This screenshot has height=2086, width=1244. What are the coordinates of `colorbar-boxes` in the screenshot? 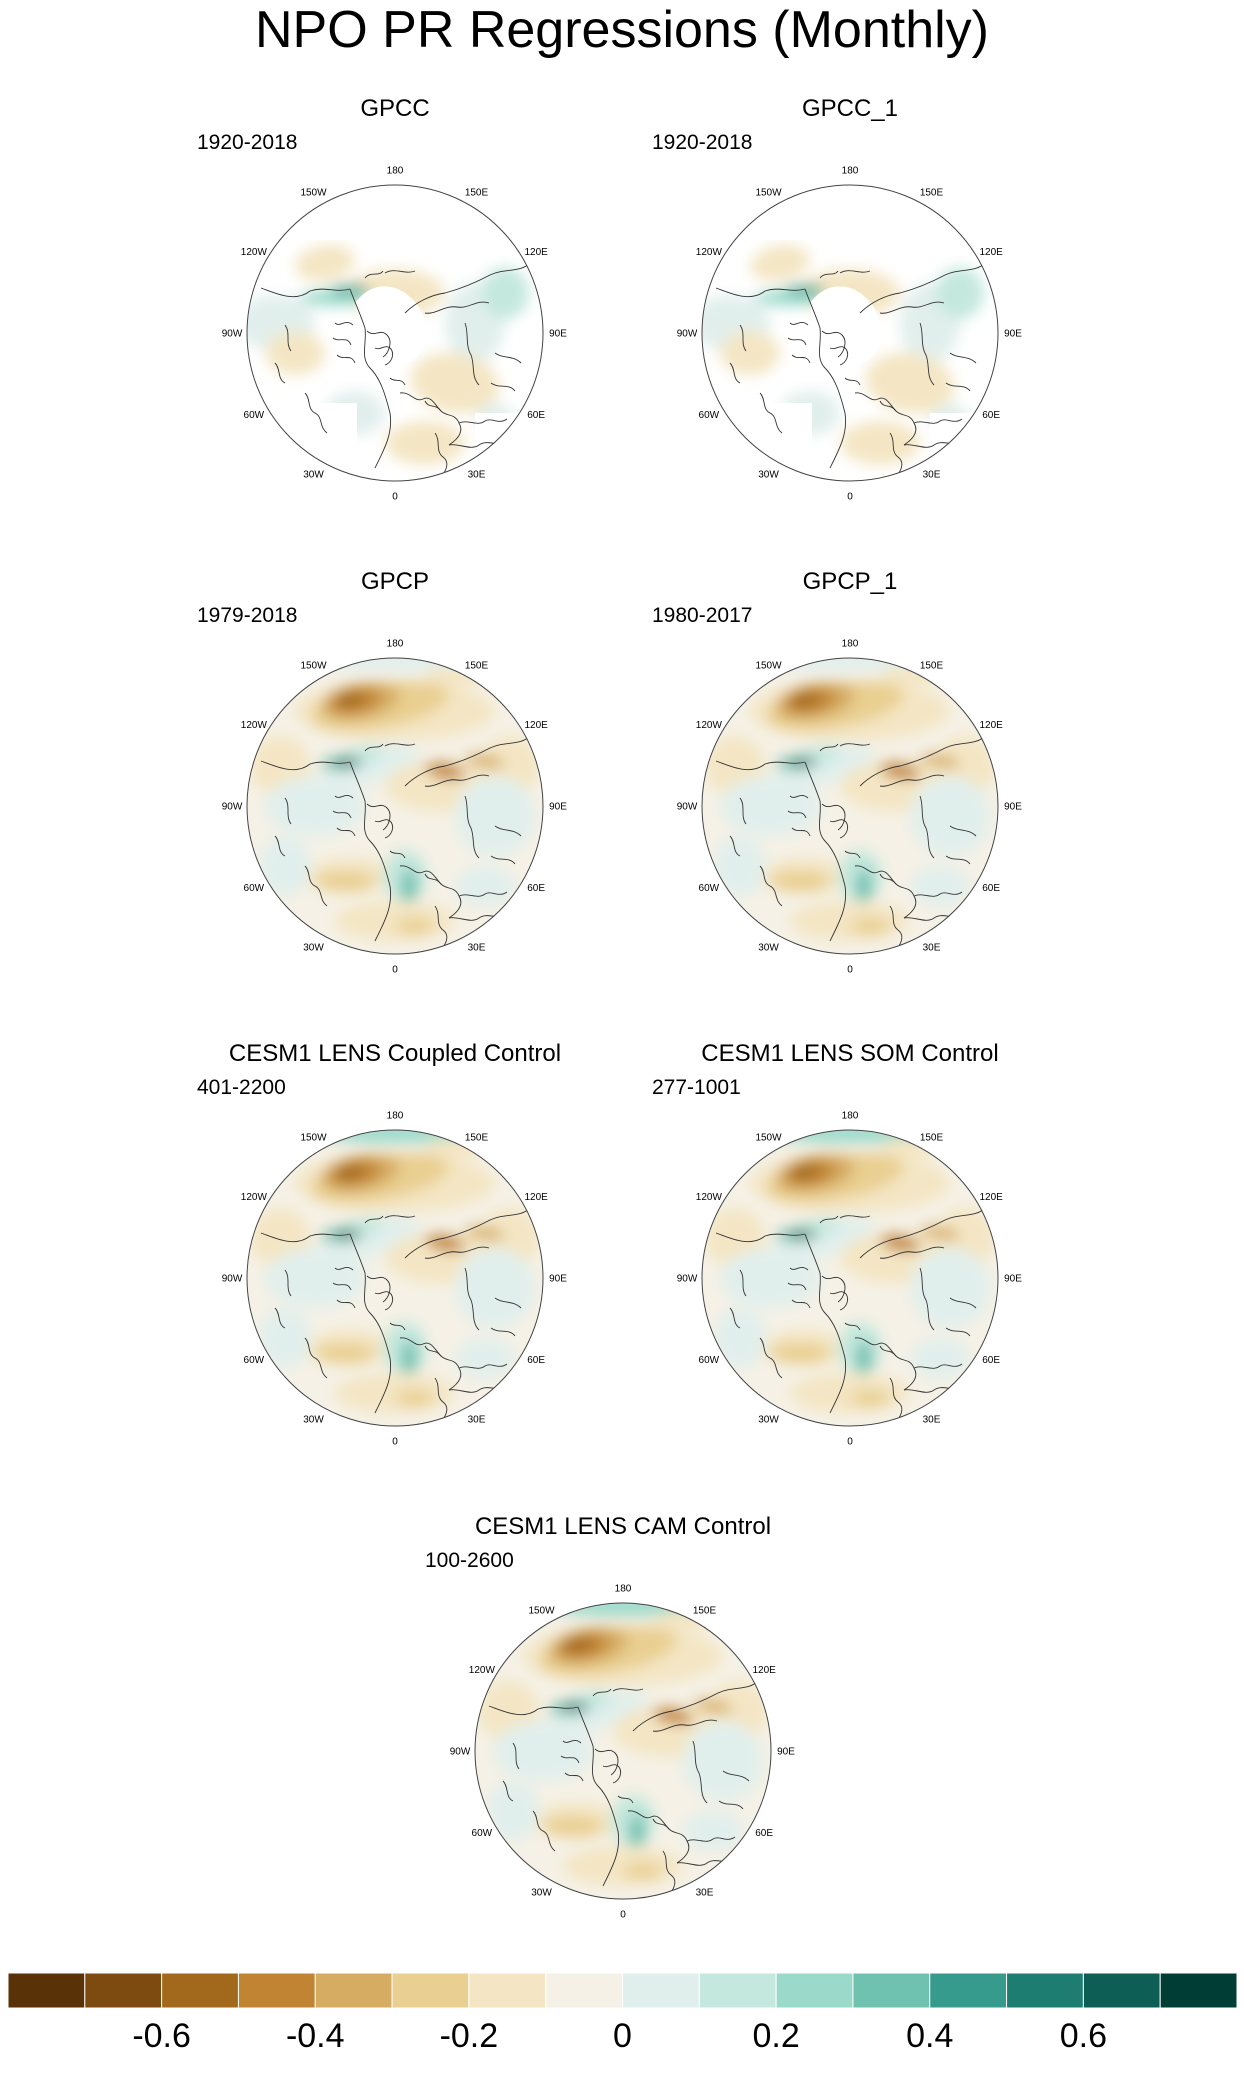 It's located at (622, 1990).